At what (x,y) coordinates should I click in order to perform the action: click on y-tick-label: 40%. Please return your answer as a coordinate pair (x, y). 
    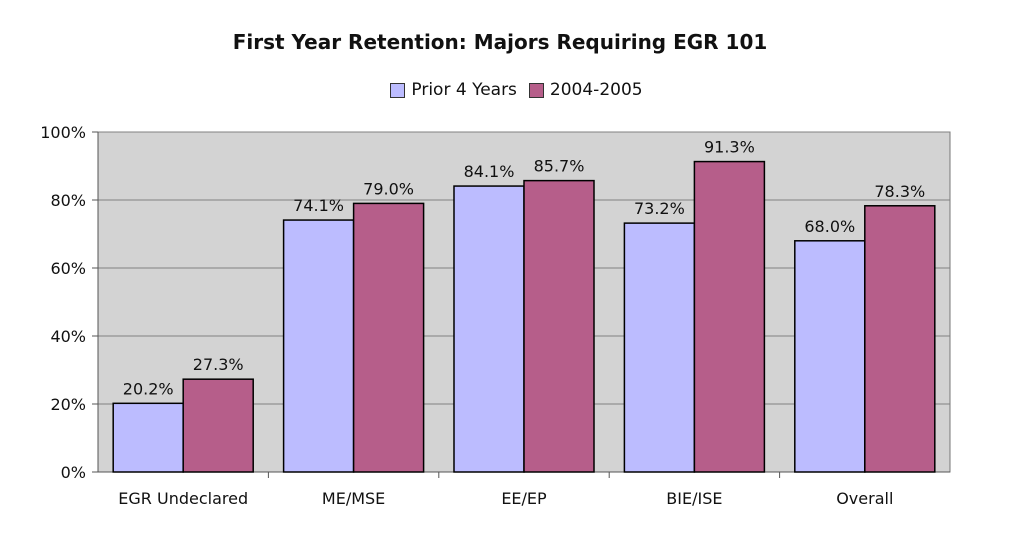
    Looking at the image, I should click on (68, 336).